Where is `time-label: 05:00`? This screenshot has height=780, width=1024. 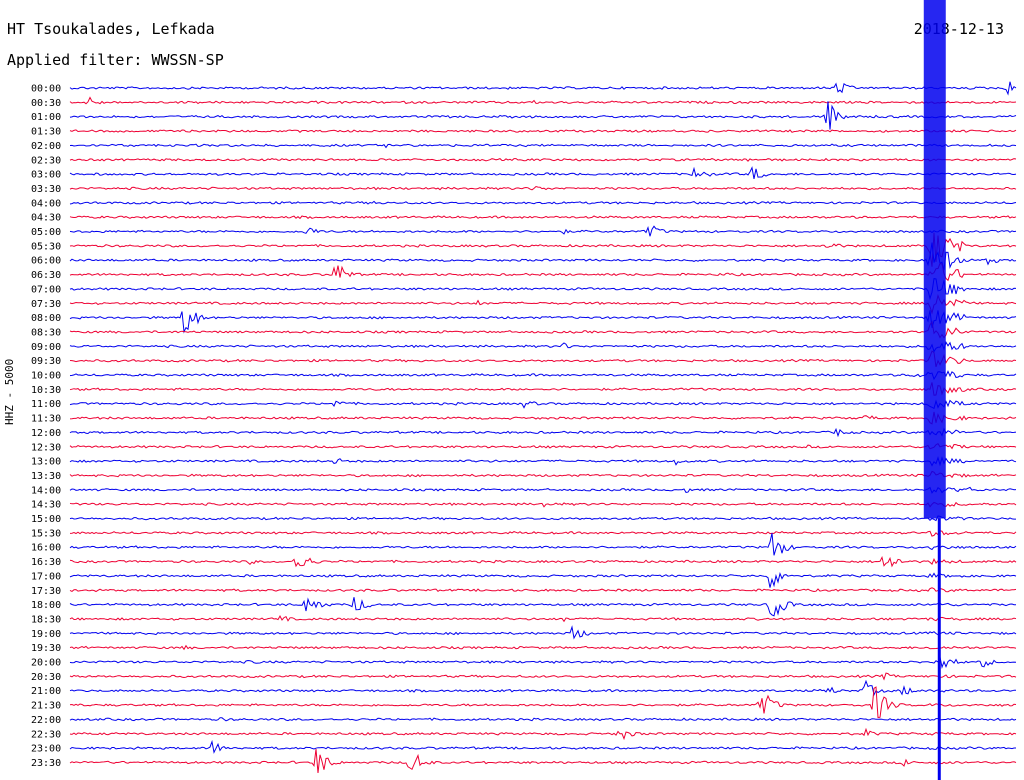 time-label: 05:00 is located at coordinates (46, 232).